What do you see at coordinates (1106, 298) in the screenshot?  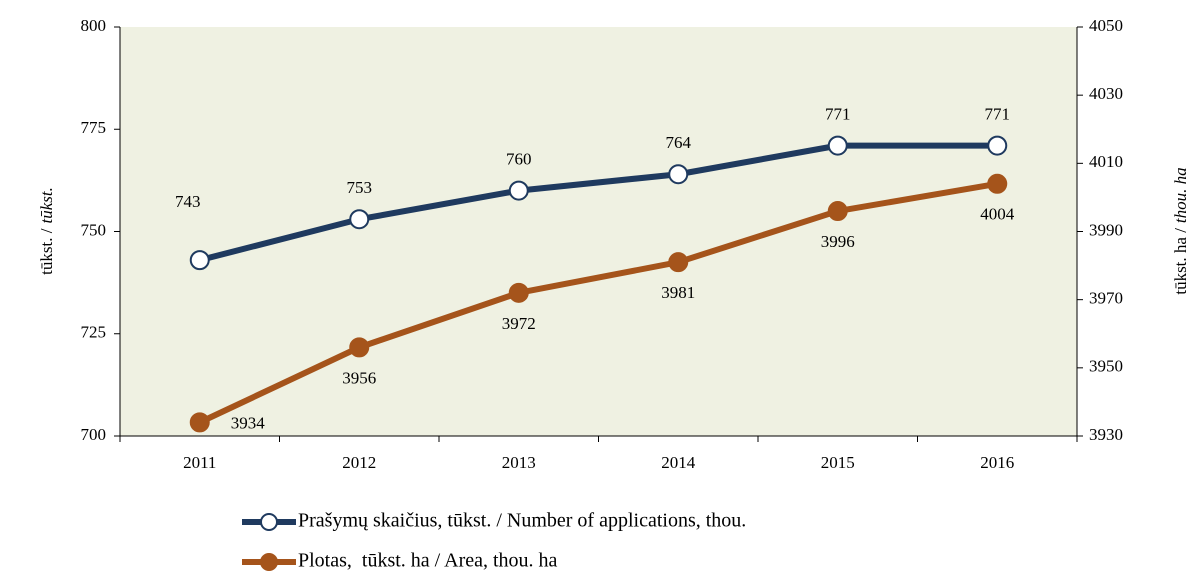 I see `y2-tick-label: 3970` at bounding box center [1106, 298].